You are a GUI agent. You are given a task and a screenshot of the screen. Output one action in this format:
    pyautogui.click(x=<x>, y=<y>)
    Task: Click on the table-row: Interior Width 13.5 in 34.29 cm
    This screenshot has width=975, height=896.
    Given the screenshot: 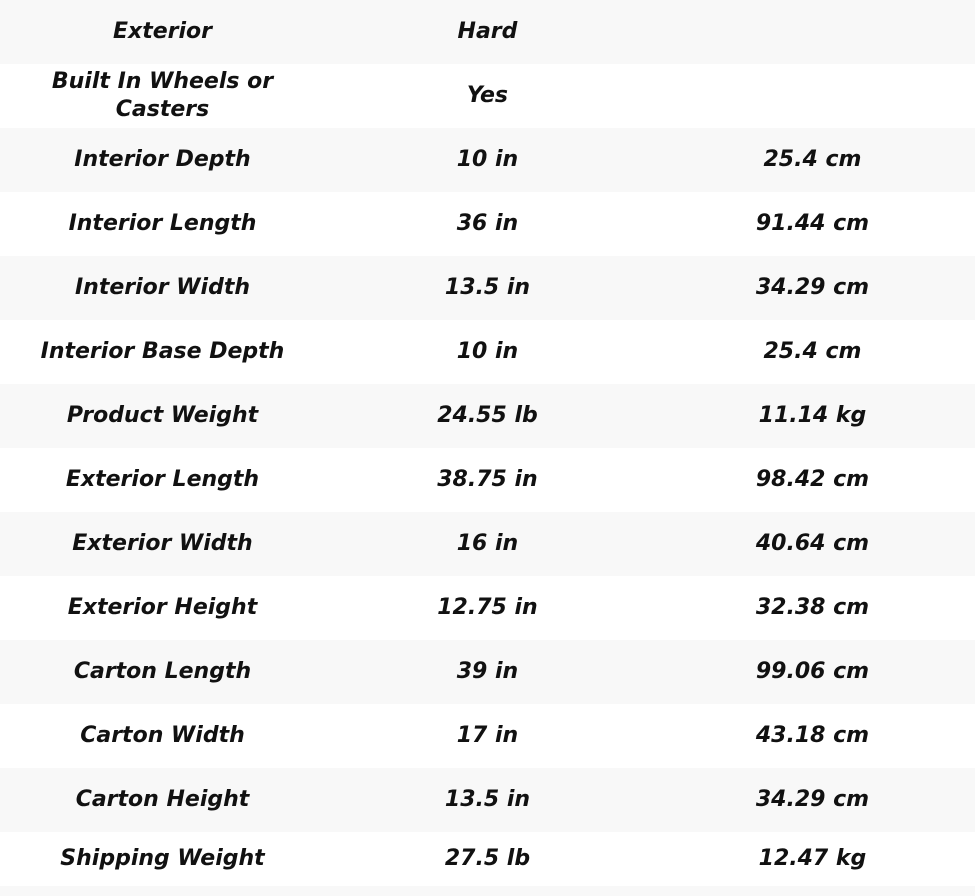 What is the action you would take?
    pyautogui.click(x=487, y=288)
    